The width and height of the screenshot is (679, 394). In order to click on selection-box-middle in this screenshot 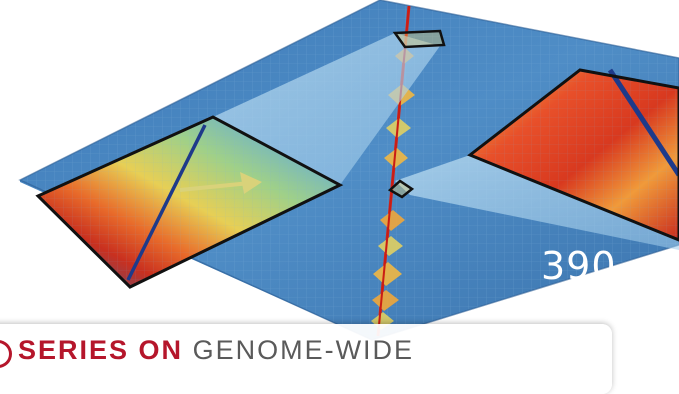, I will do `click(401, 189)`.